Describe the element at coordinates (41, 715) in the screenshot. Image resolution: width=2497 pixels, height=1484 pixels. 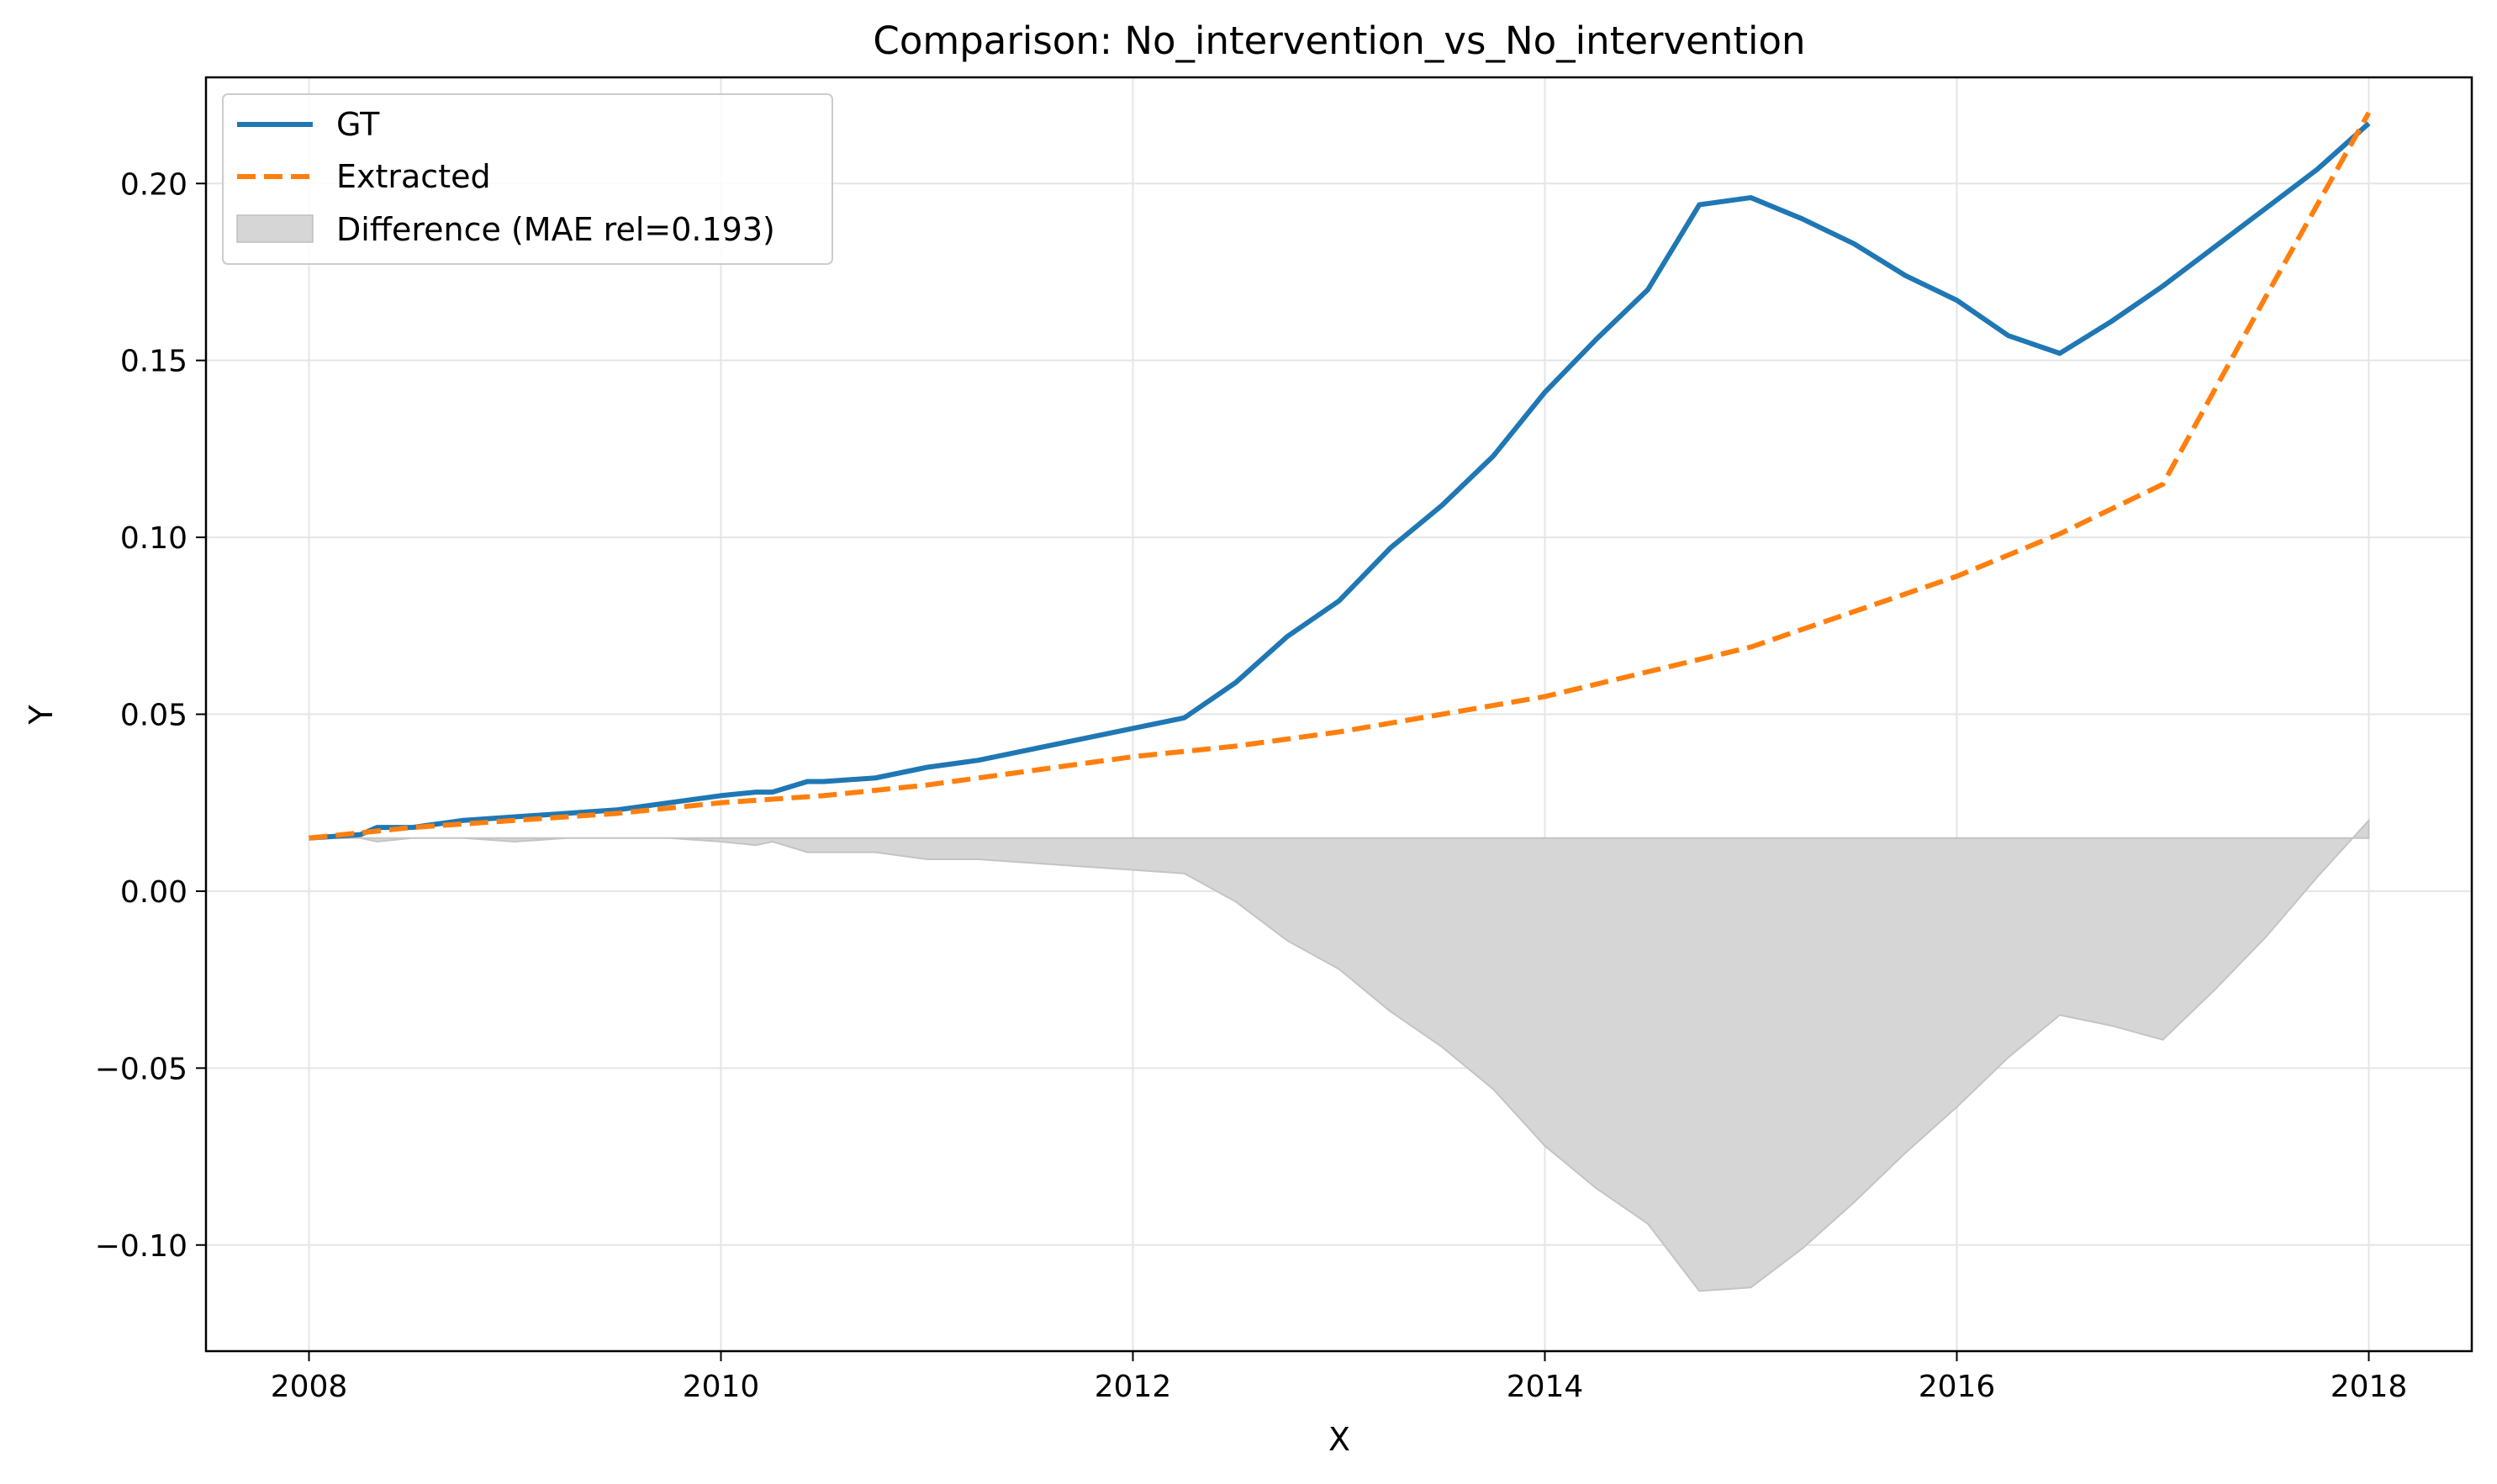
I see `y-axis-label: Y` at that location.